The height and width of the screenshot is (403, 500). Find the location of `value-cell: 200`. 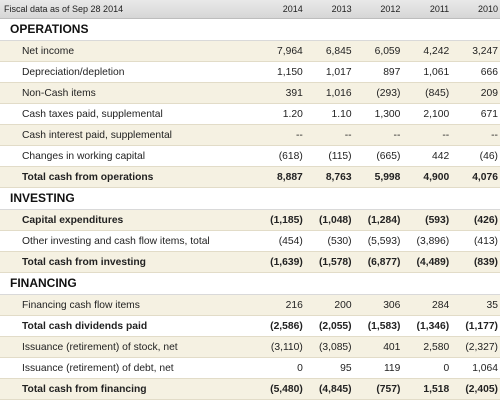

value-cell: 200 is located at coordinates (343, 305).